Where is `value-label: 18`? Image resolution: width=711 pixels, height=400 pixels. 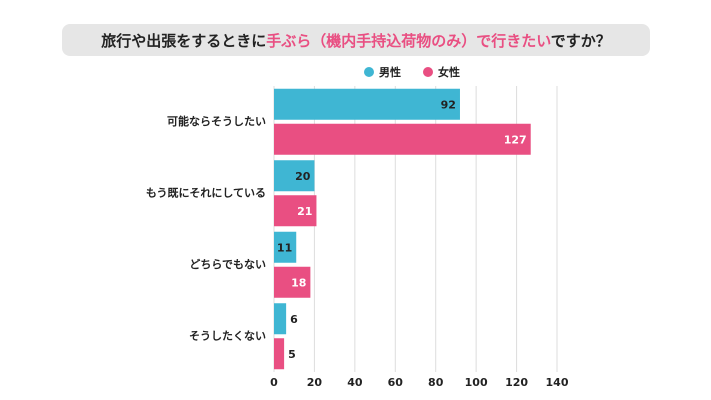
value-label: 18 is located at coordinates (298, 282).